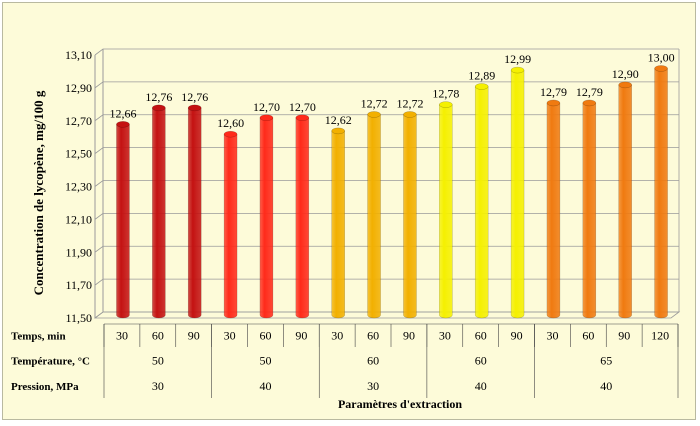  I want to click on y-tick-label: 12,70, so click(78, 121).